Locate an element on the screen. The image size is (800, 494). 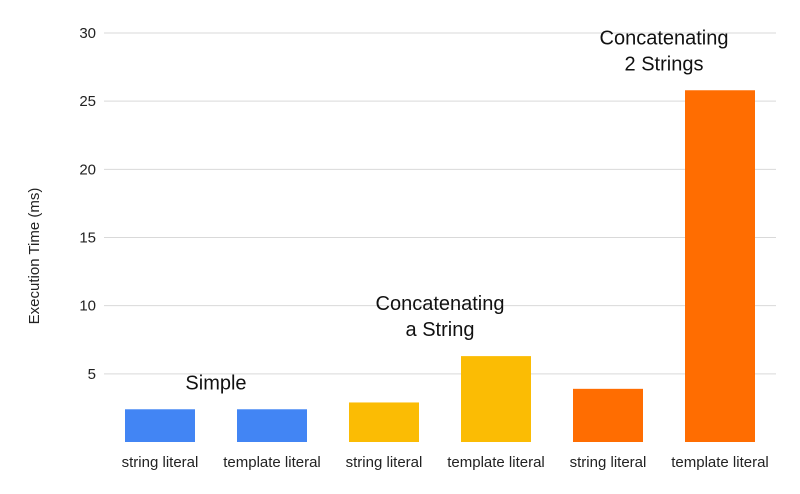
group-annotation: a String is located at coordinates (440, 330).